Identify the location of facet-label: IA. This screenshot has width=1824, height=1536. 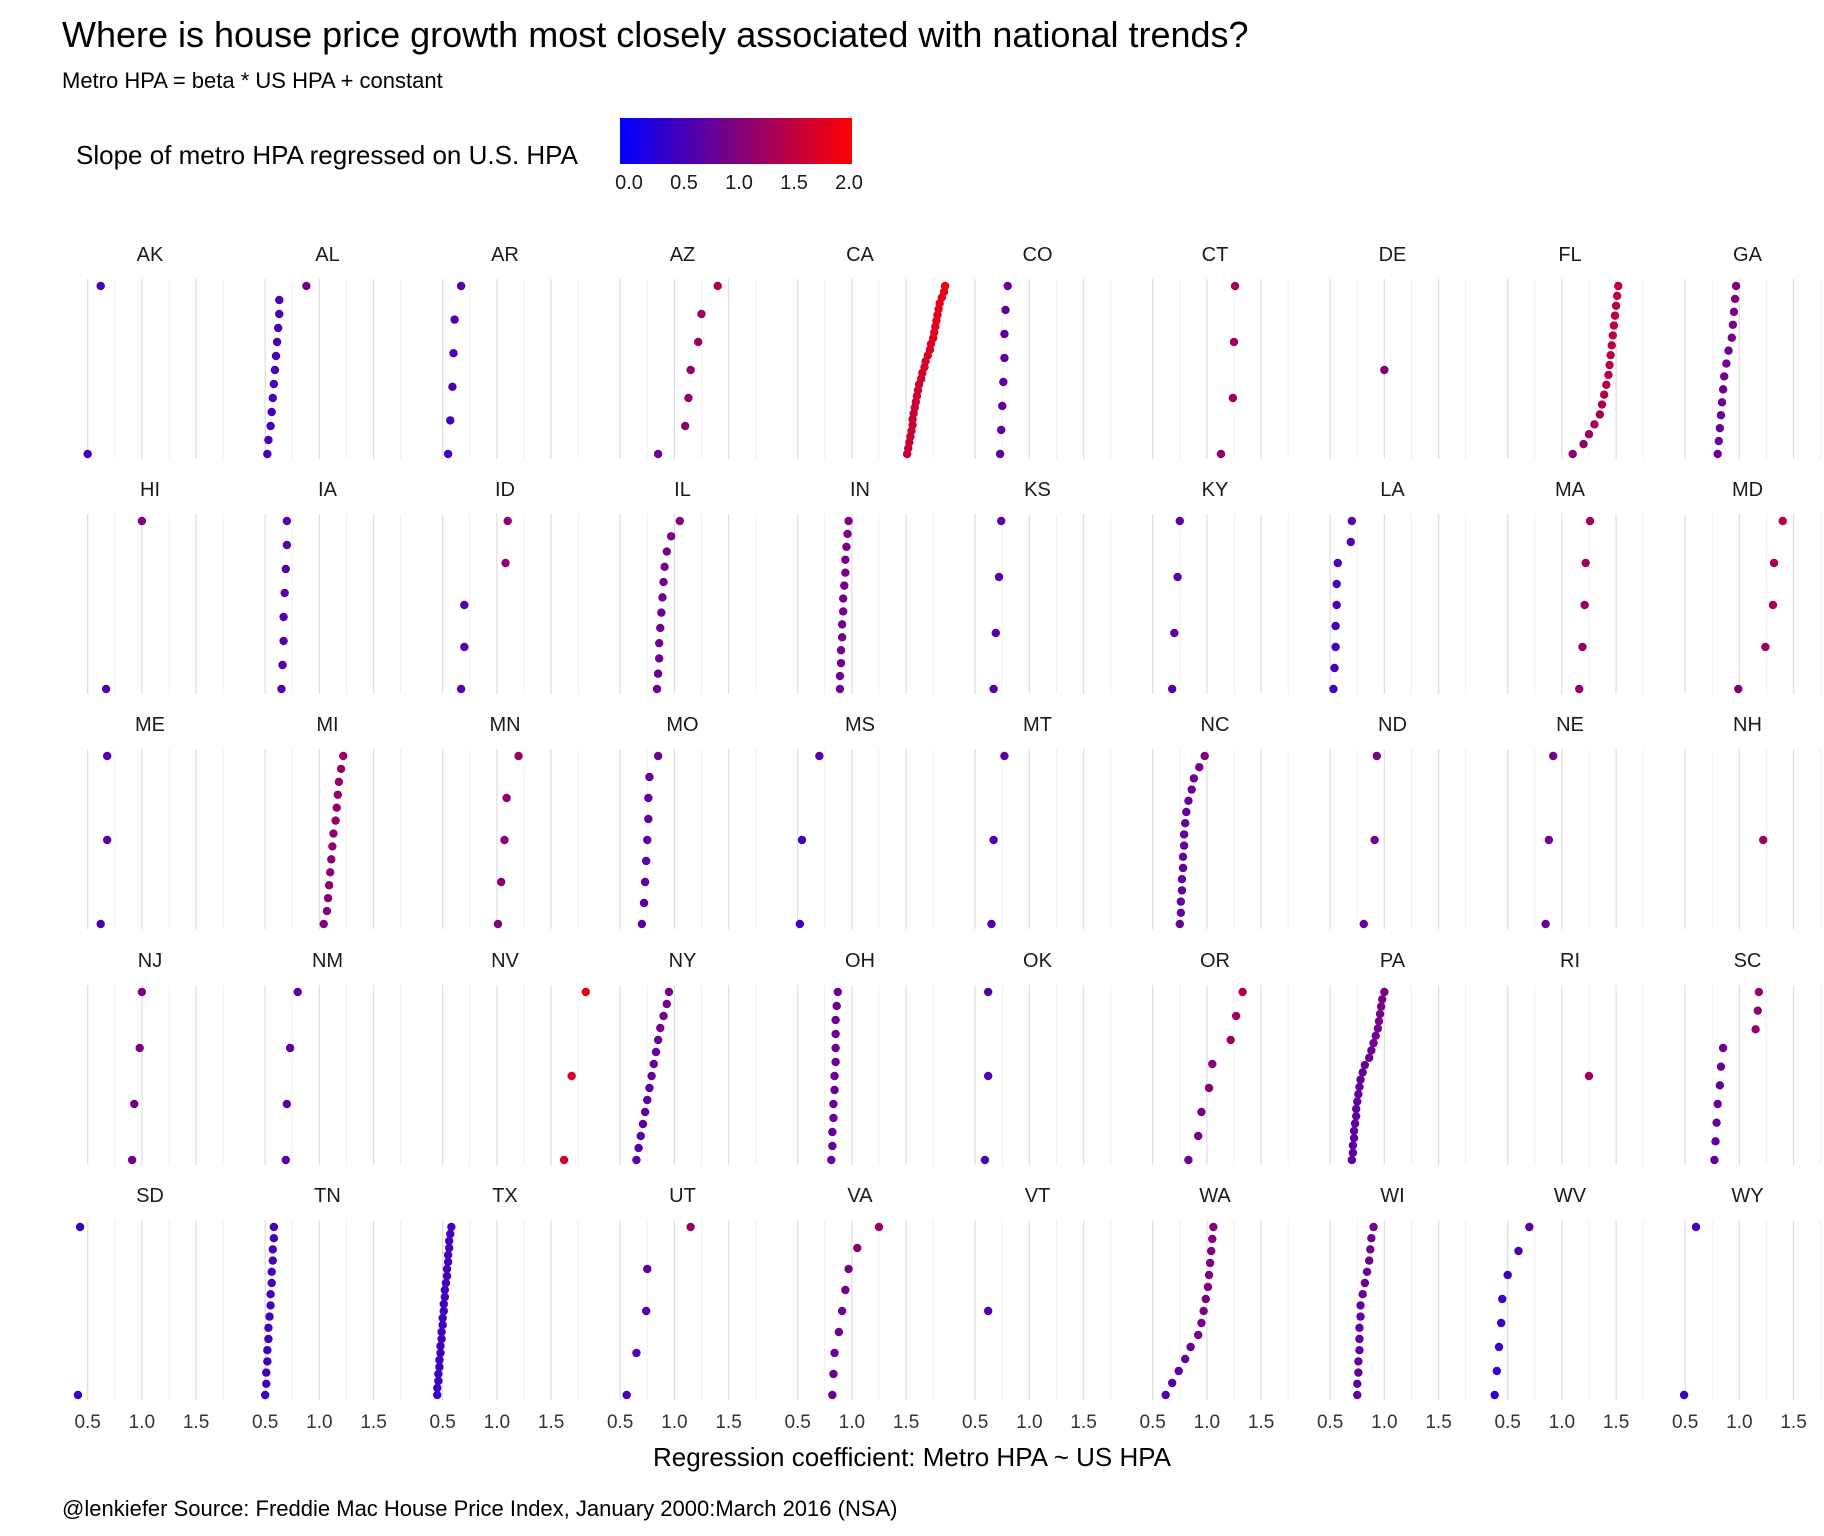
(328, 490).